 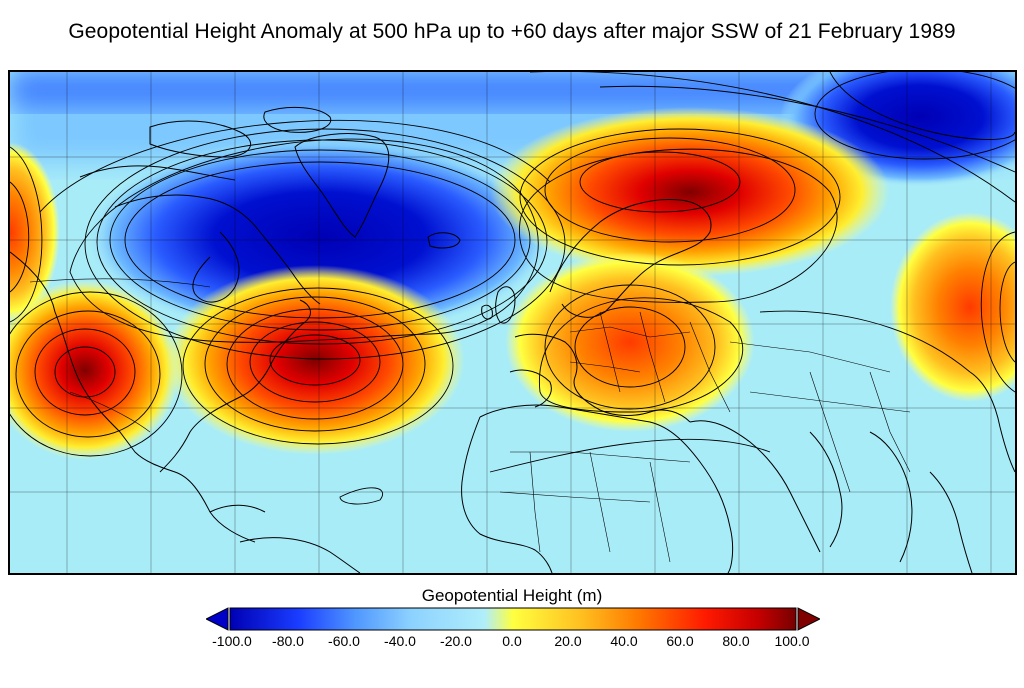 I want to click on colorbar-tick: 40.0, so click(x=624, y=641).